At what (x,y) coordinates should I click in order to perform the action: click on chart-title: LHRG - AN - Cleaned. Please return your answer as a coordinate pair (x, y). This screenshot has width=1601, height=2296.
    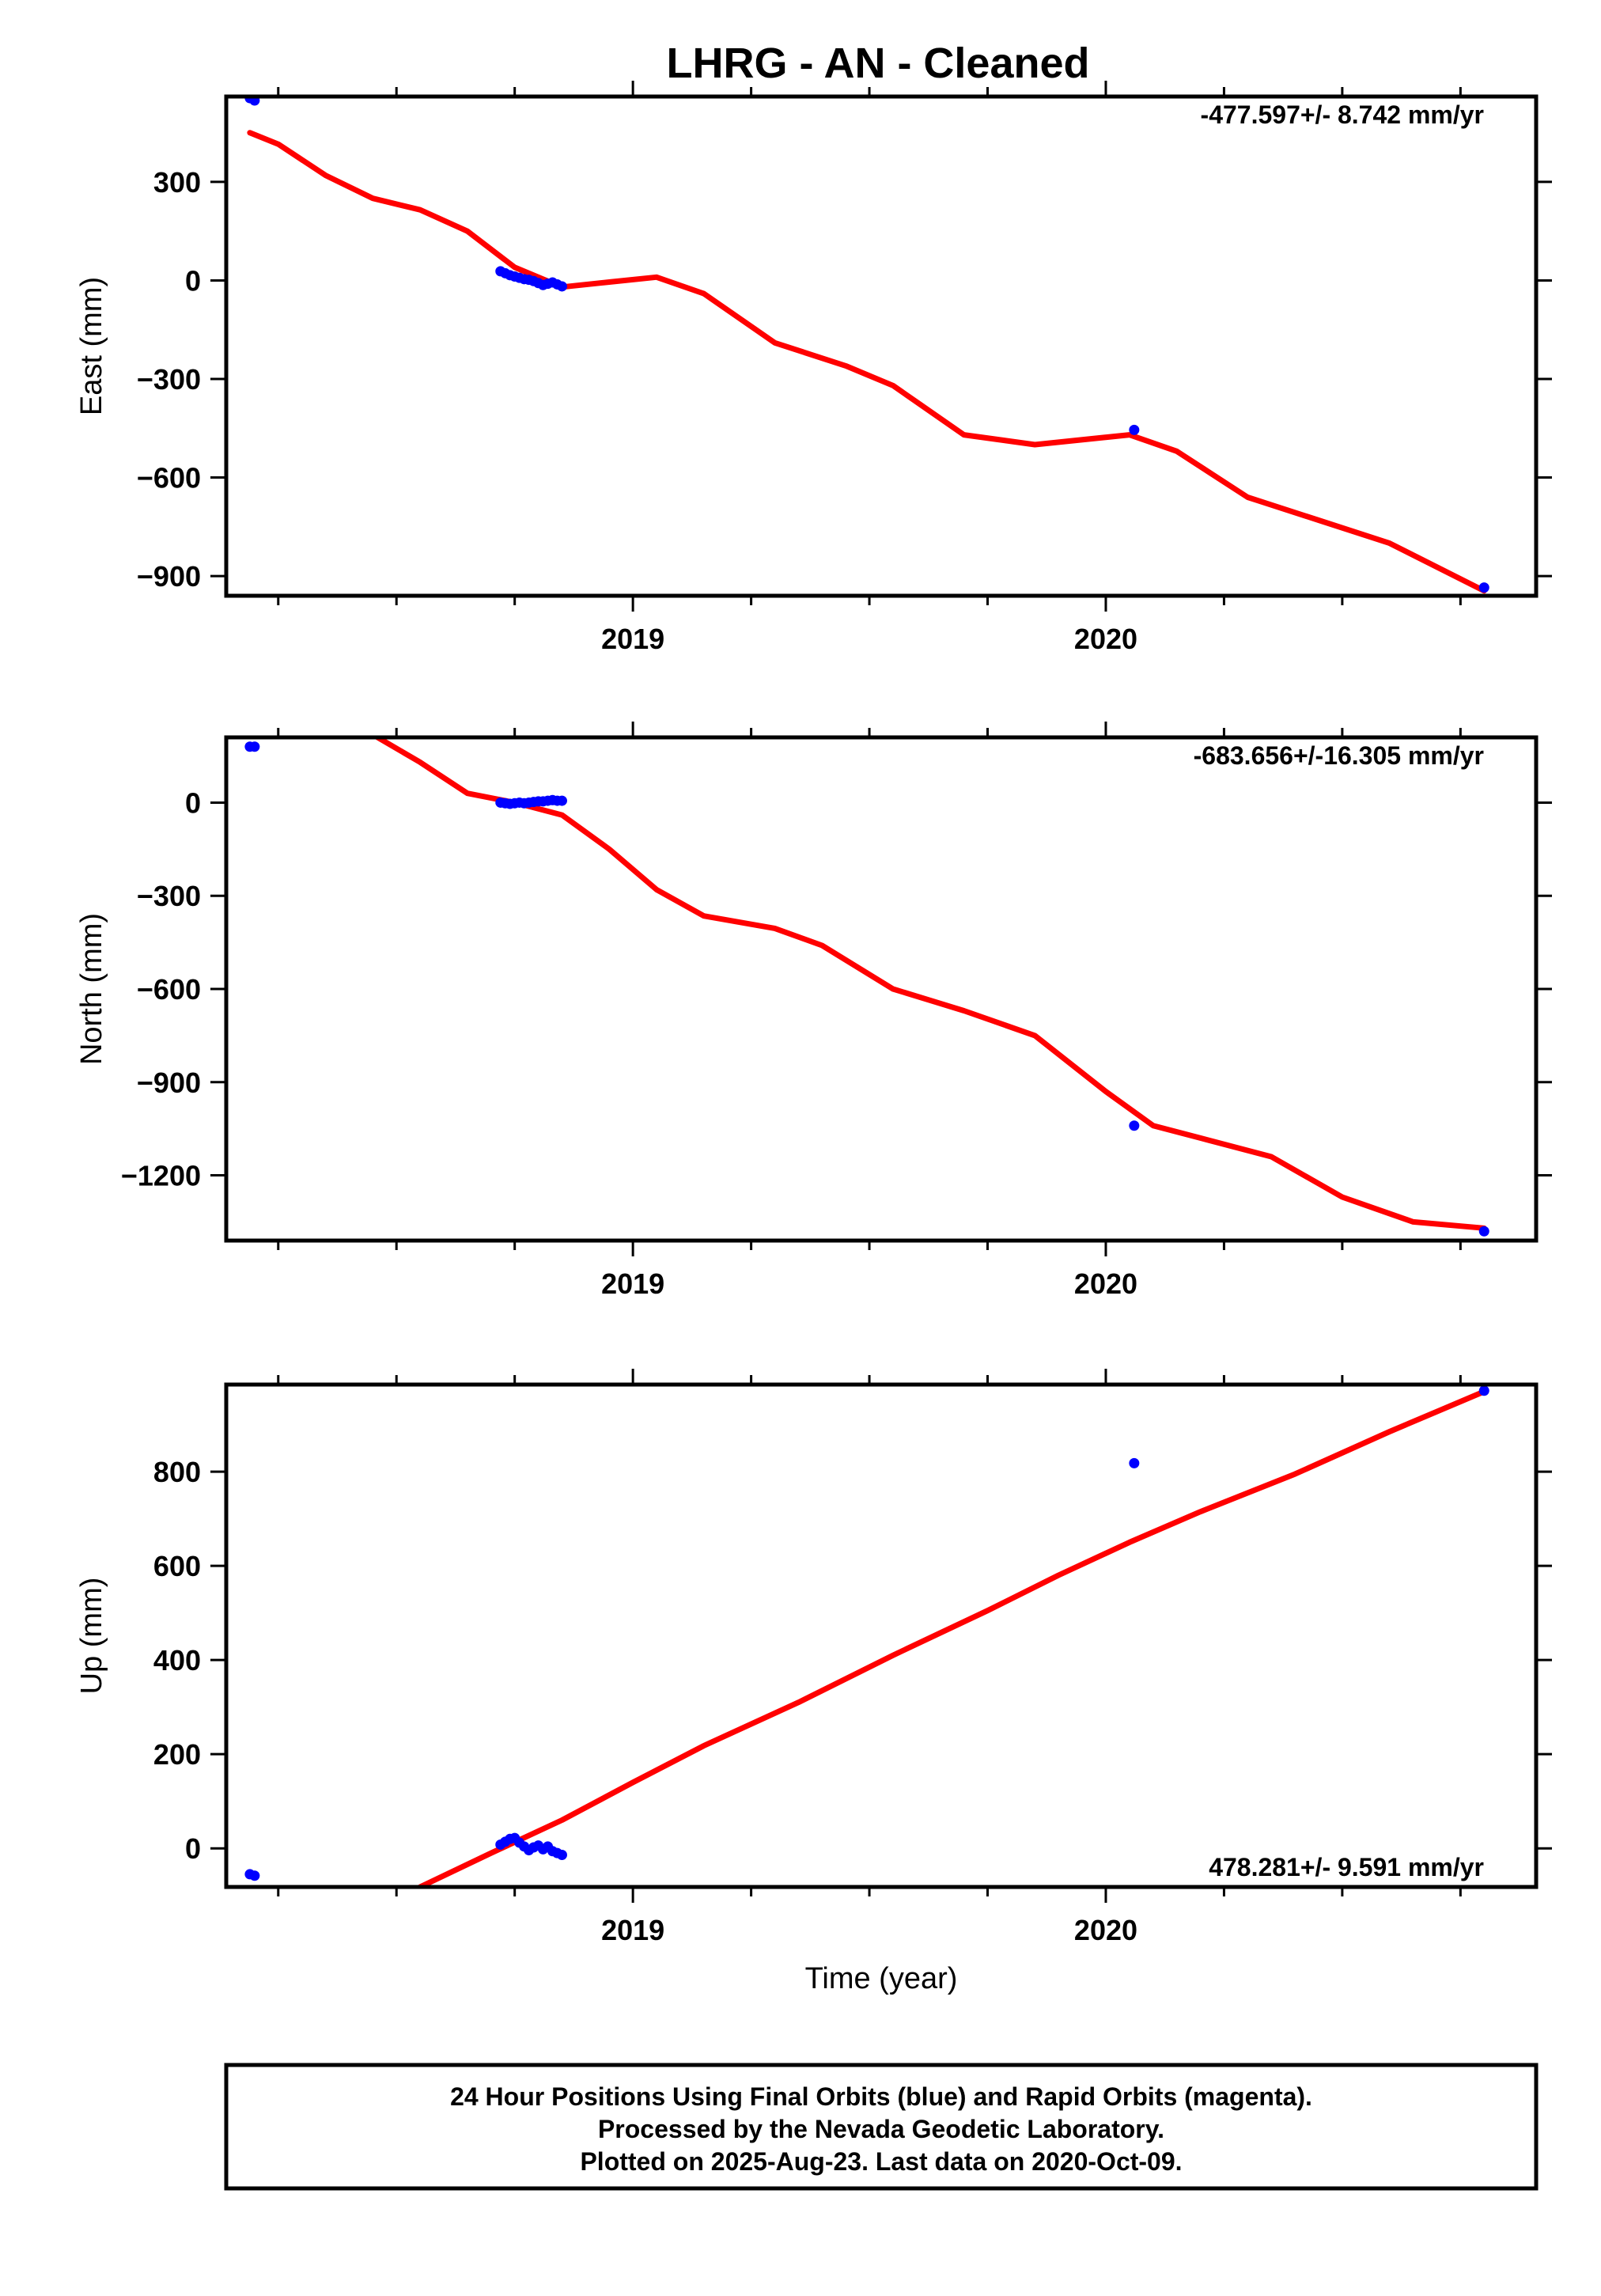
    Looking at the image, I should click on (878, 64).